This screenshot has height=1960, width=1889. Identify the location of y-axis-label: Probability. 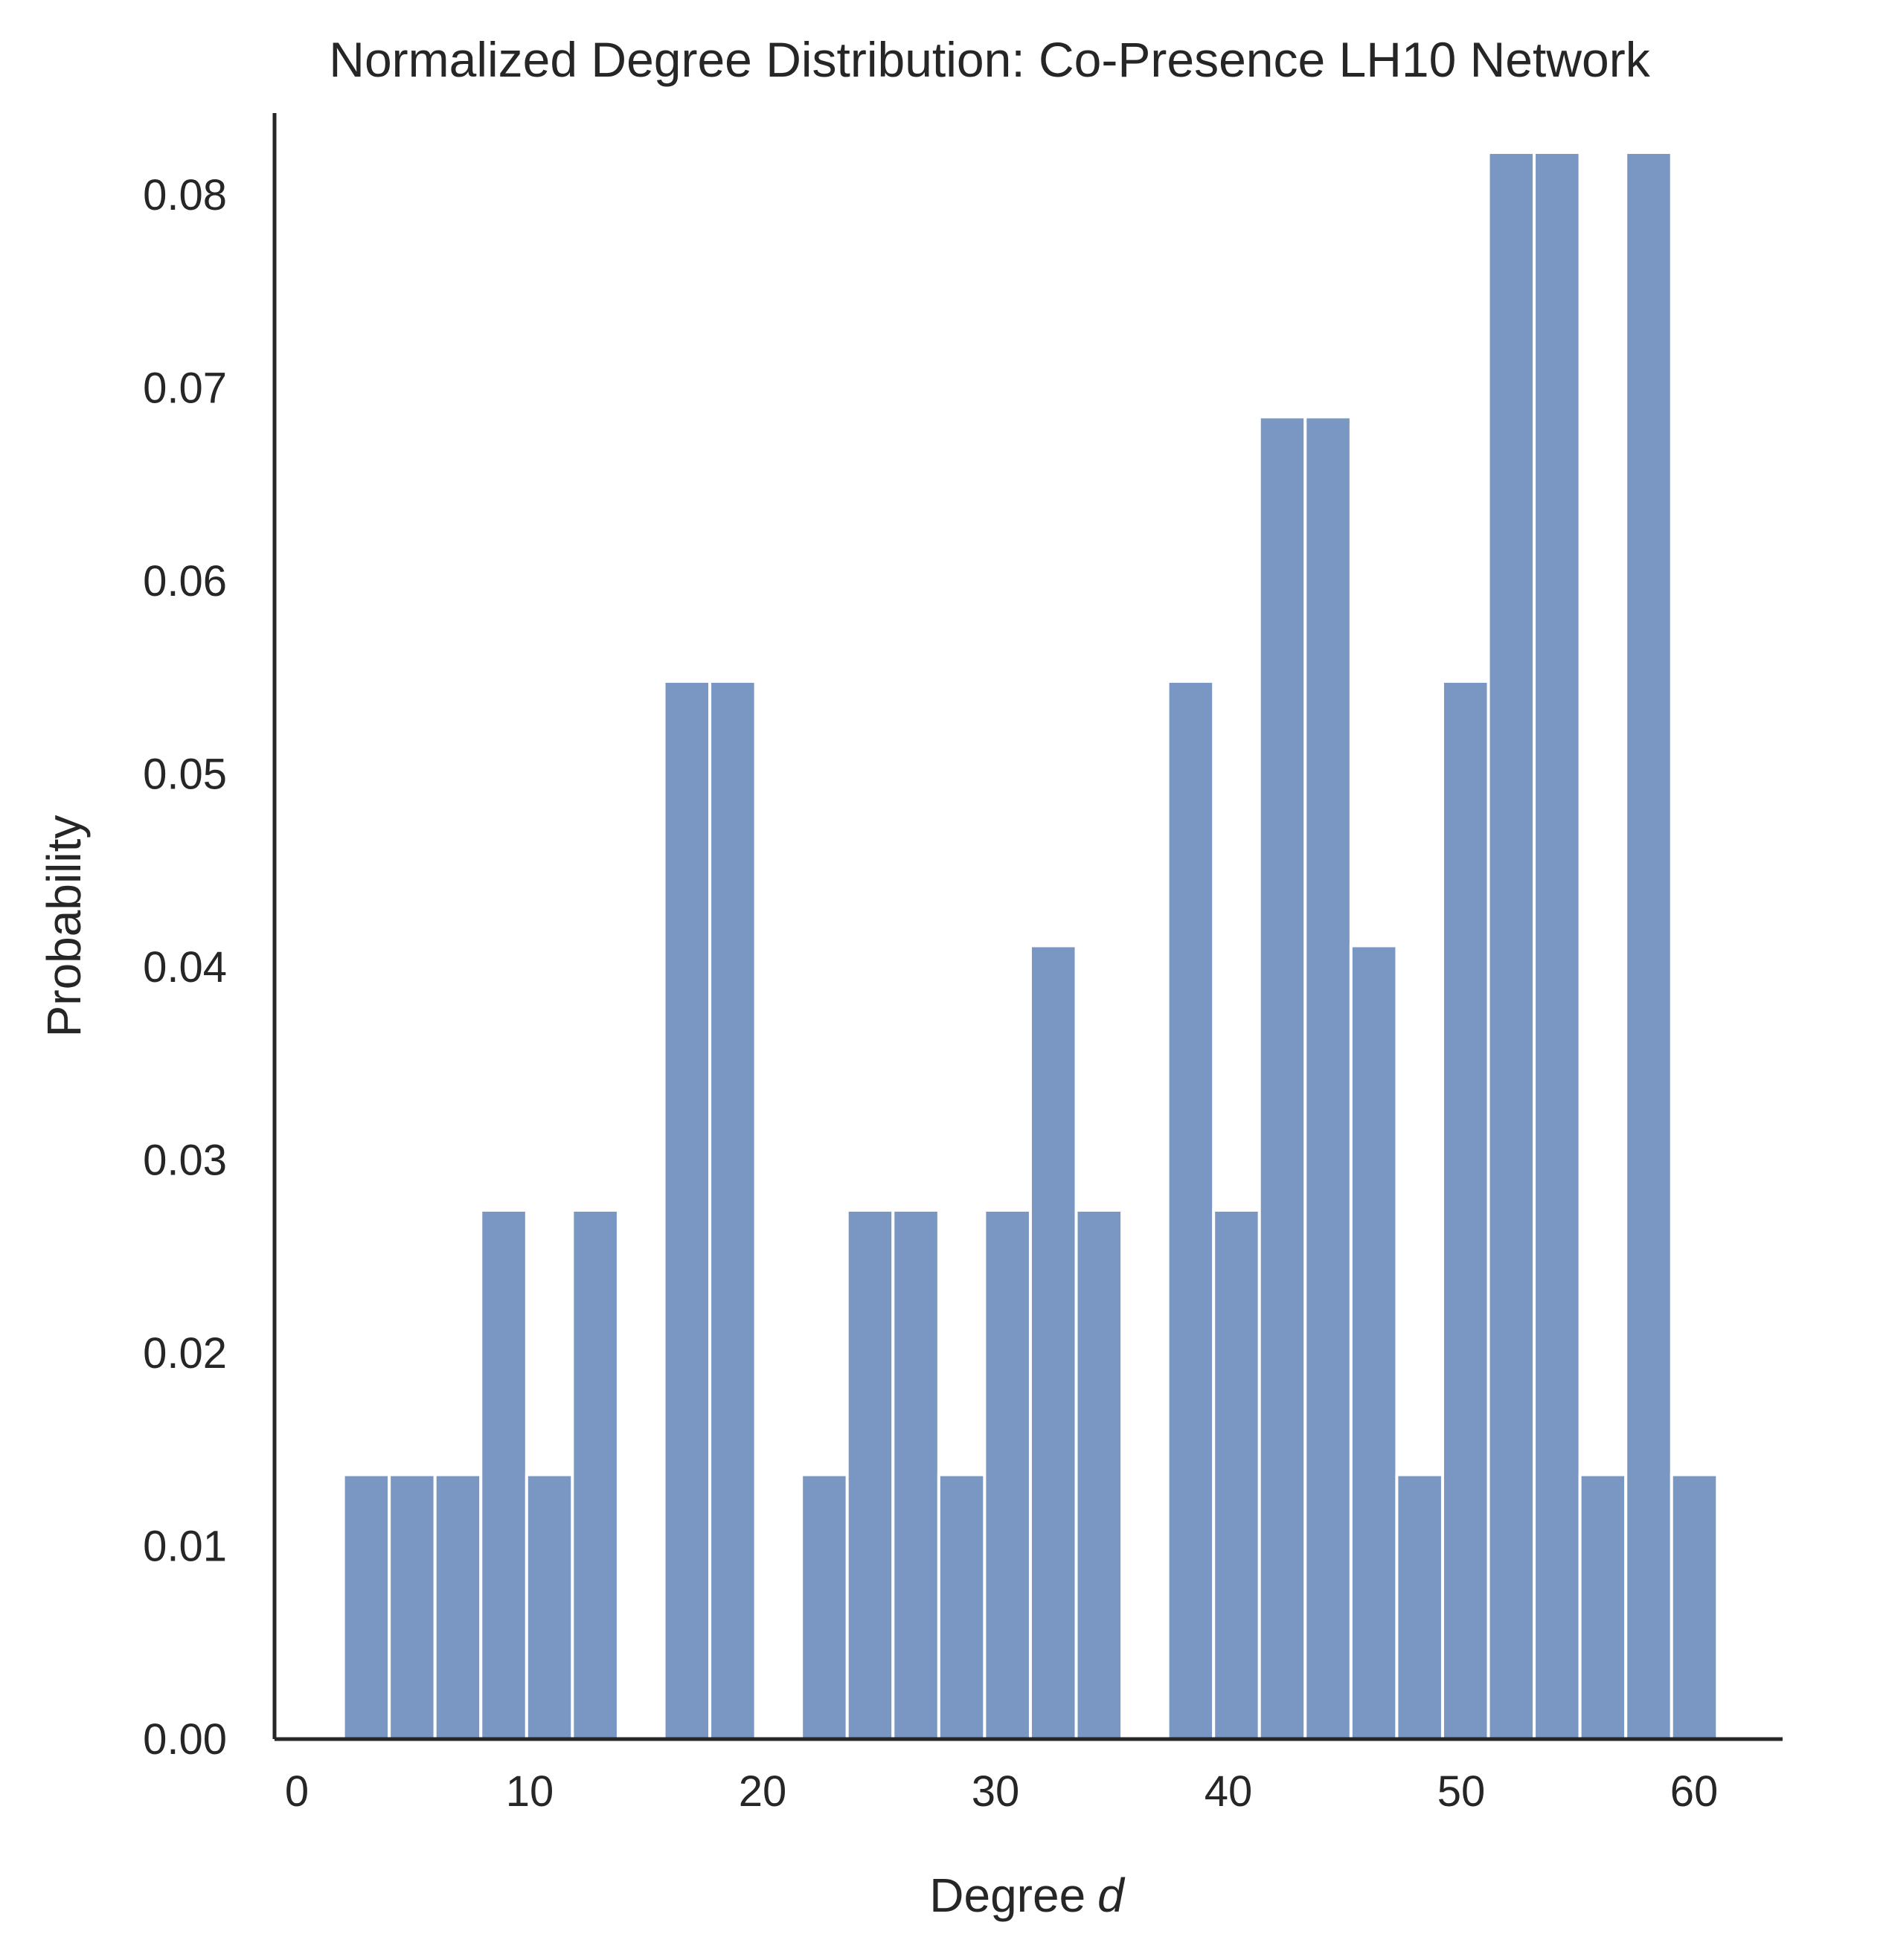
(64, 926).